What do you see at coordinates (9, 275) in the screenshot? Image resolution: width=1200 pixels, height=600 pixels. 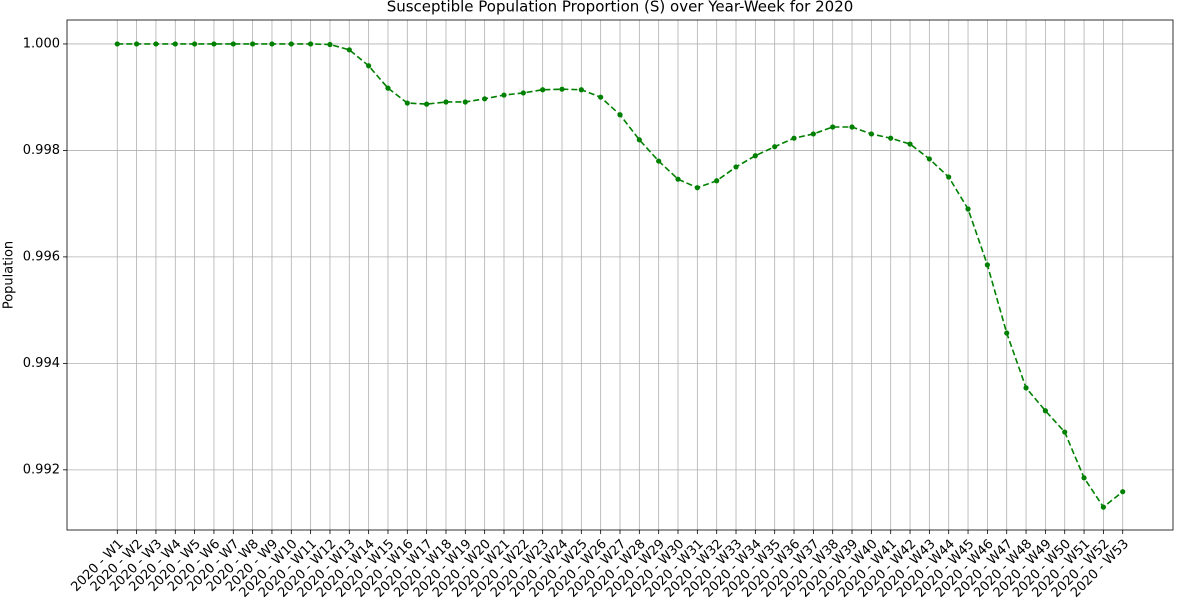 I see `y-axis-label: Population` at bounding box center [9, 275].